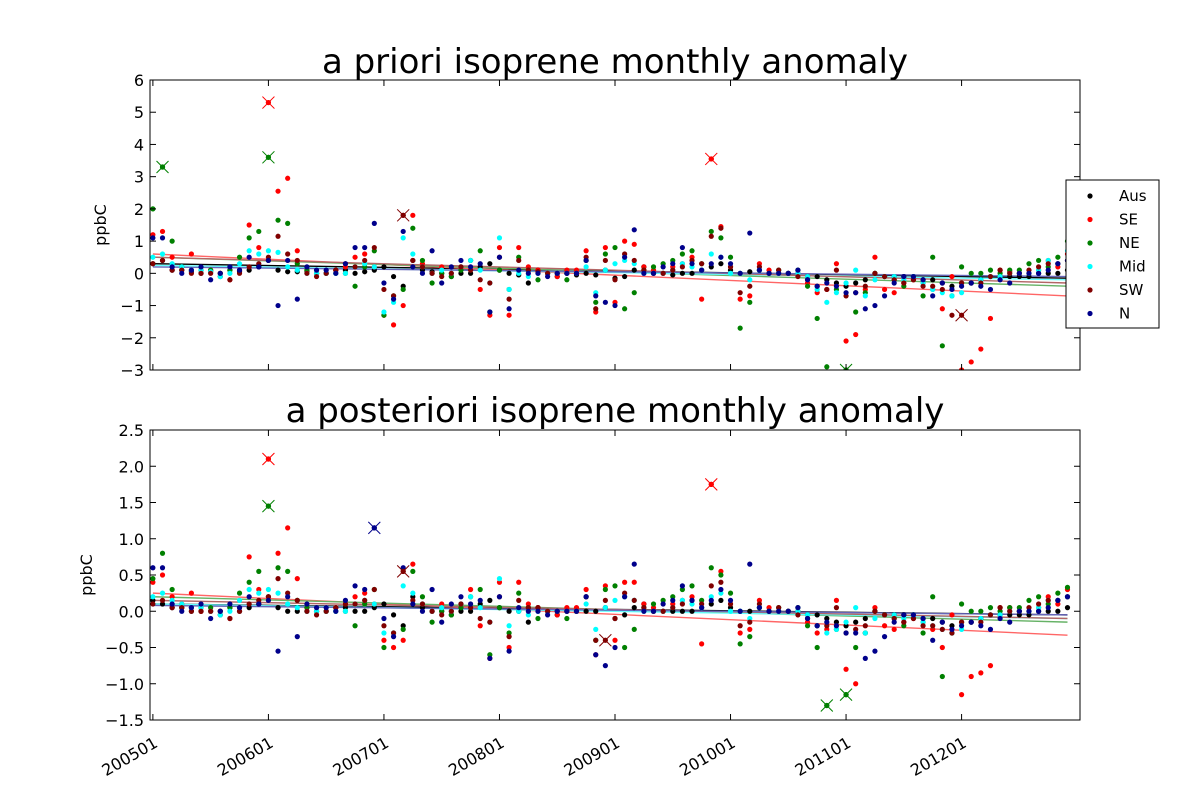 The image size is (1200, 800). I want to click on legend-label-aus: Aus, so click(1133, 196).